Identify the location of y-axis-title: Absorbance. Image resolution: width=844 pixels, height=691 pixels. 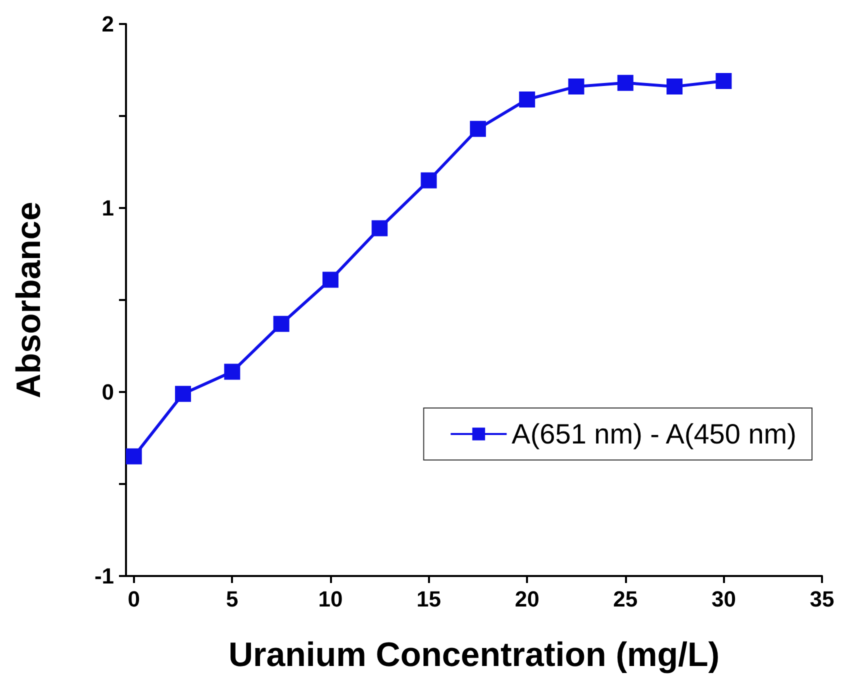
(29, 300).